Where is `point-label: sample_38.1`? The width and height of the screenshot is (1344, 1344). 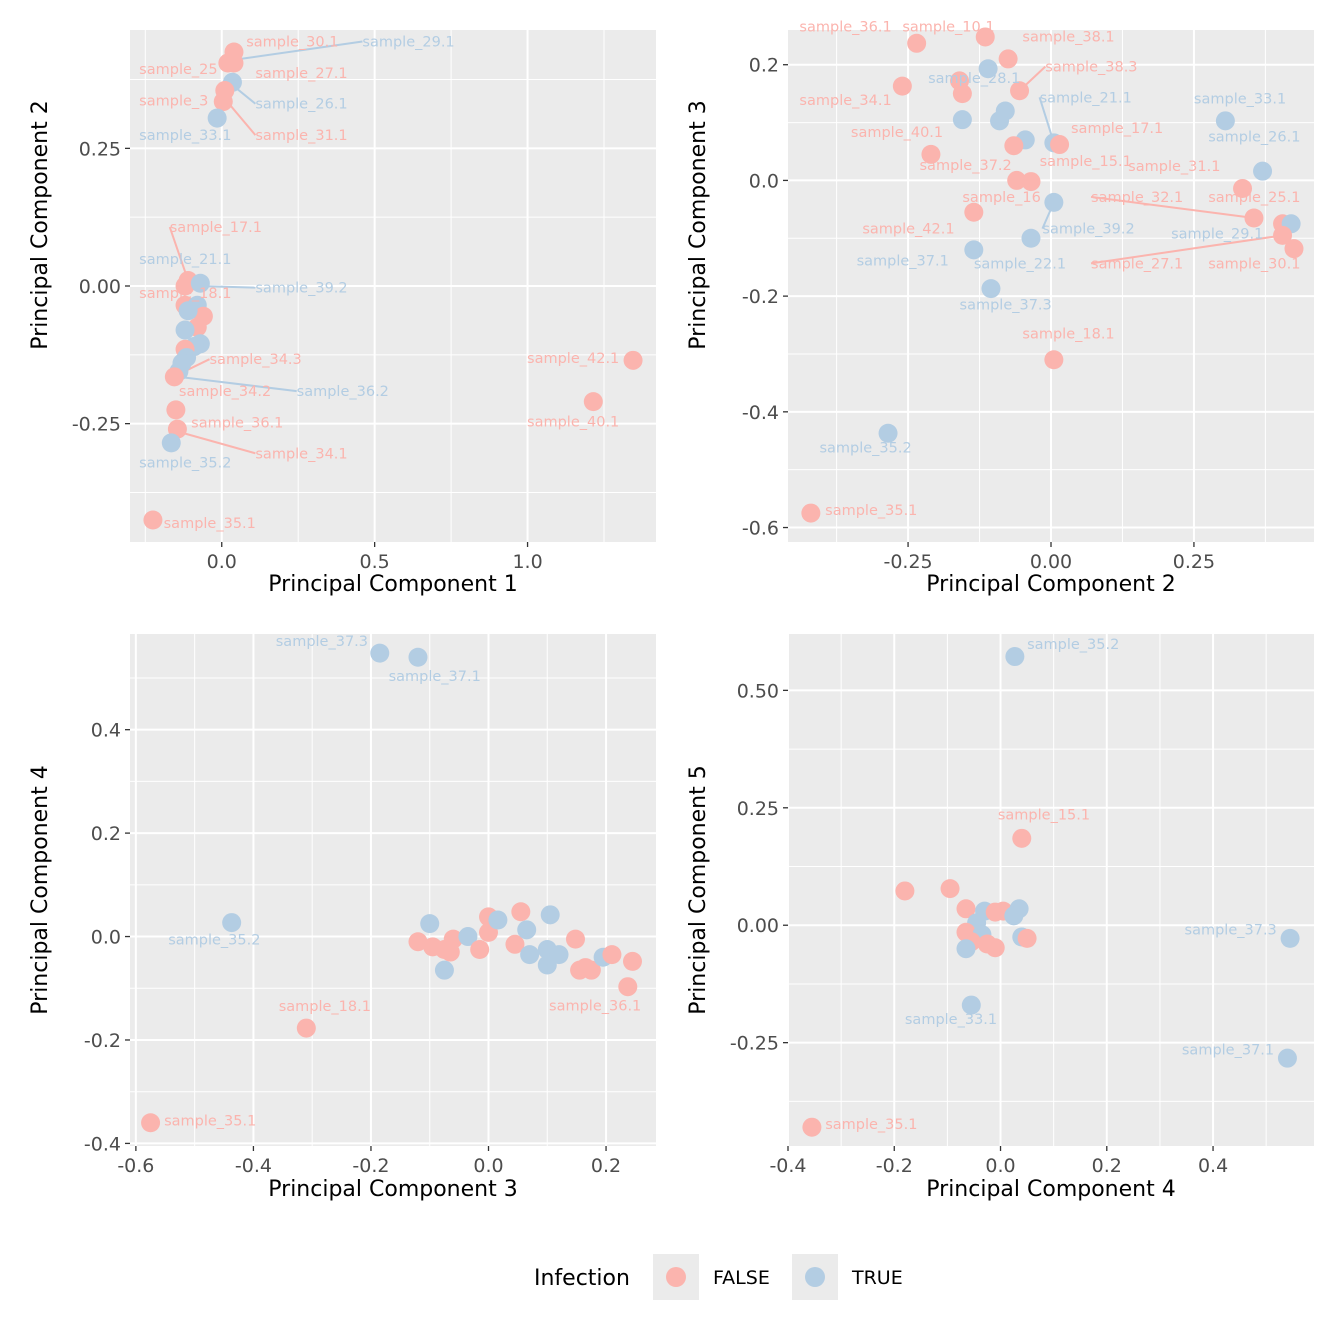 point-label: sample_38.1 is located at coordinates (1068, 38).